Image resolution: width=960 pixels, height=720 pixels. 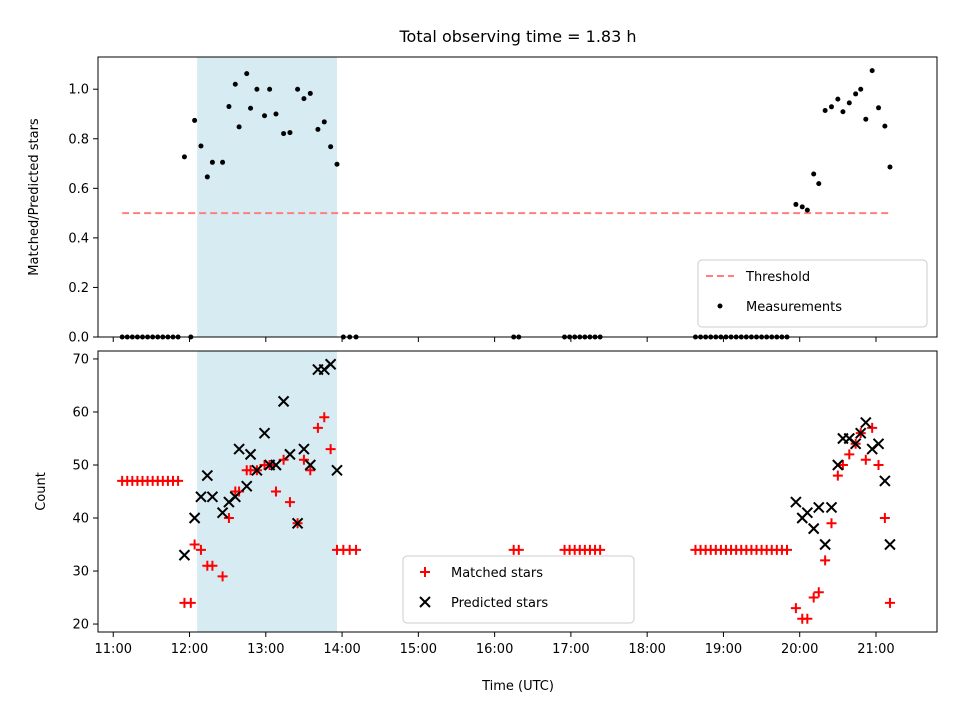 What do you see at coordinates (189, 649) in the screenshot?
I see `x-tick-label: 12:00` at bounding box center [189, 649].